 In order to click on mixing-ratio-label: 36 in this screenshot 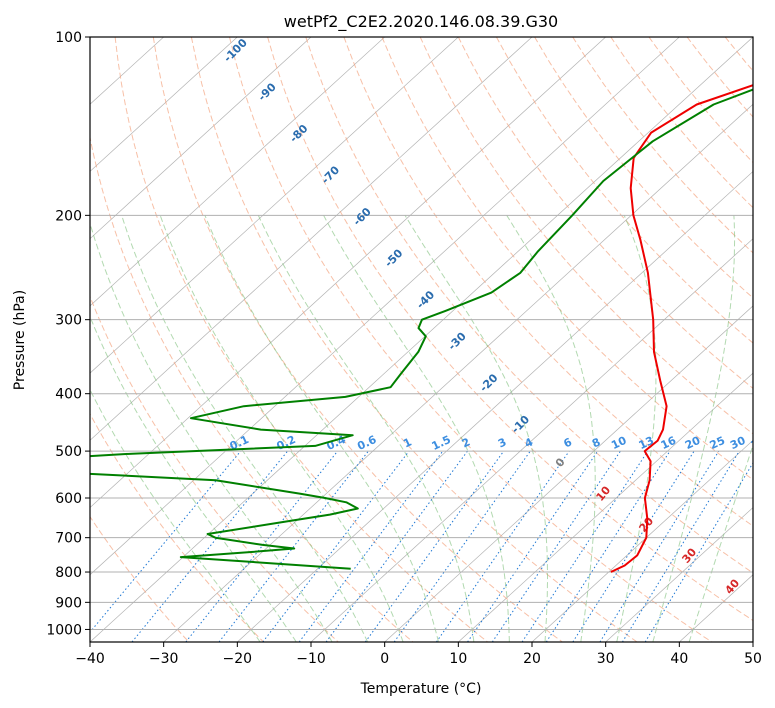, I will do `click(759, 443)`.